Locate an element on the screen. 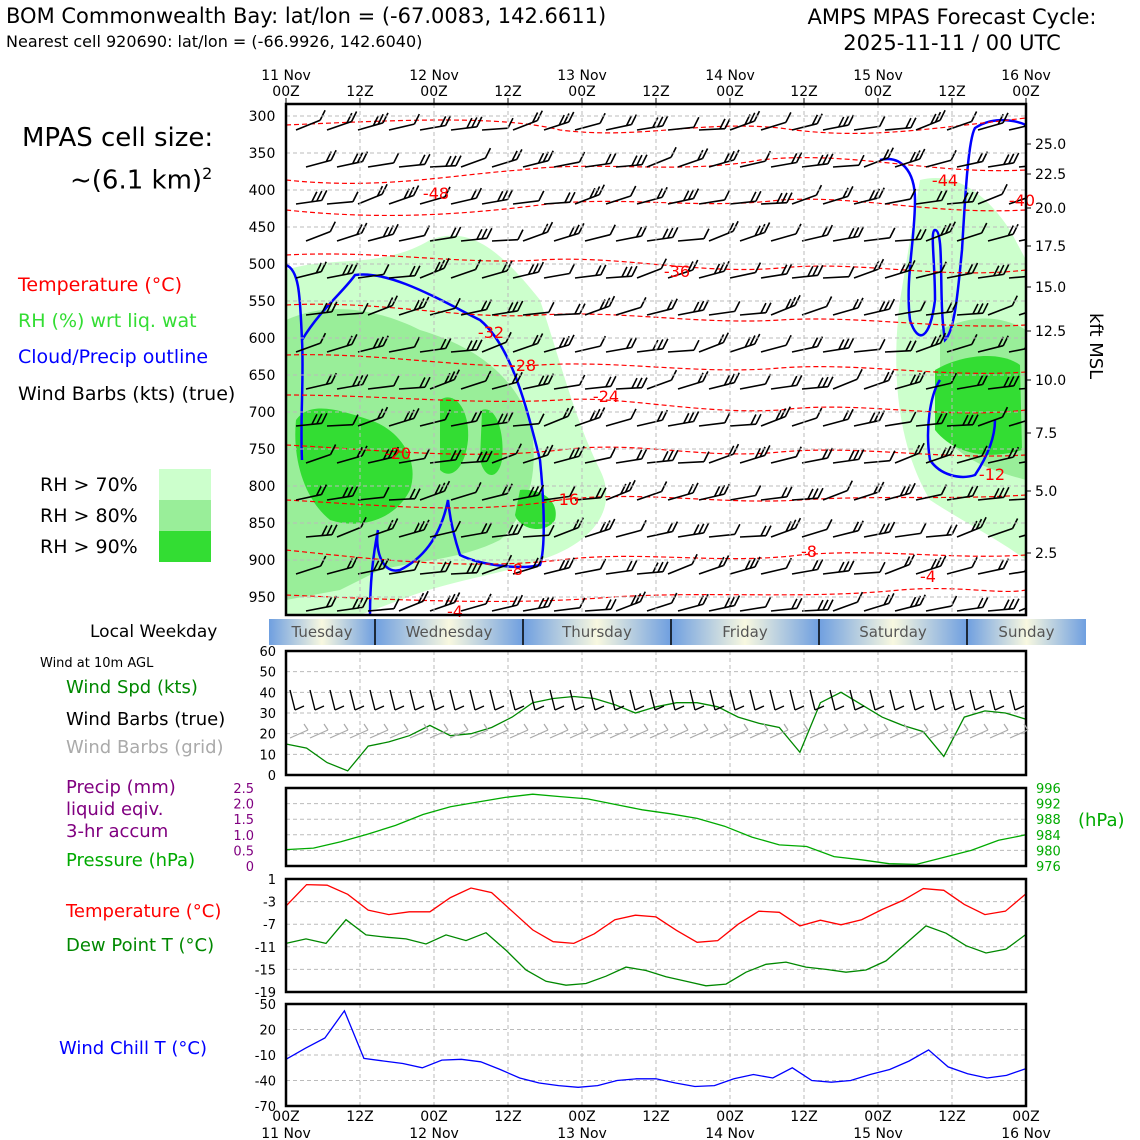 The image size is (1140, 1140). top-time-label: 12Z is located at coordinates (655, 92).